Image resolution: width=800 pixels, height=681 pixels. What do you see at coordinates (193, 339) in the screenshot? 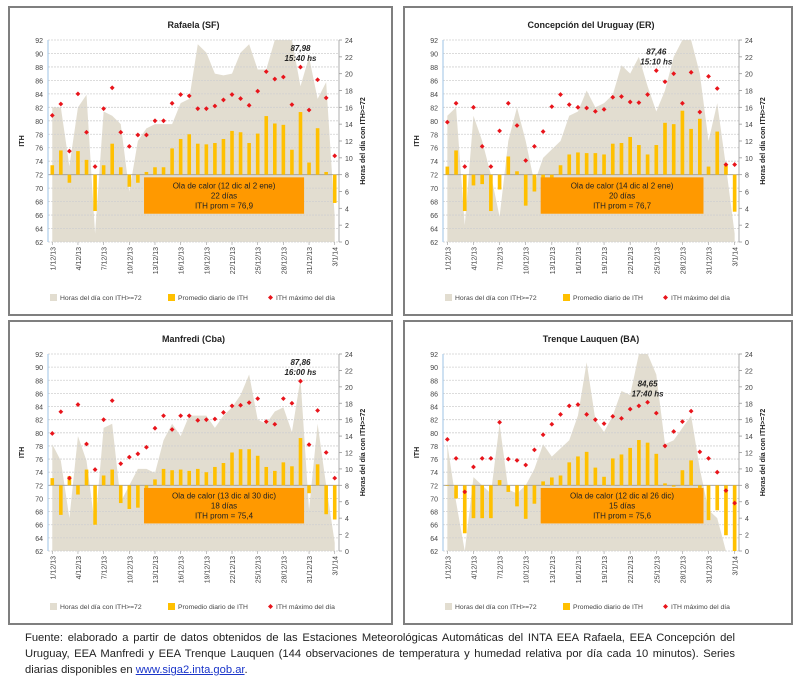
I see `chart-title: Manfredi (Cba)` at bounding box center [193, 339].